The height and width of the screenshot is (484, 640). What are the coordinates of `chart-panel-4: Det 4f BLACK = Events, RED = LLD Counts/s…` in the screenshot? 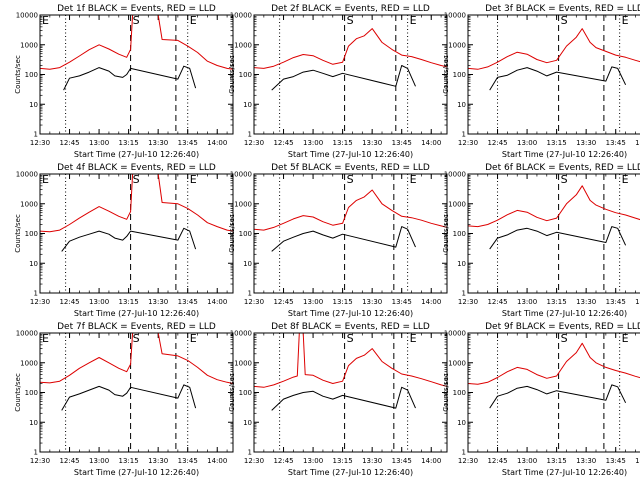 It's located at (124, 240).